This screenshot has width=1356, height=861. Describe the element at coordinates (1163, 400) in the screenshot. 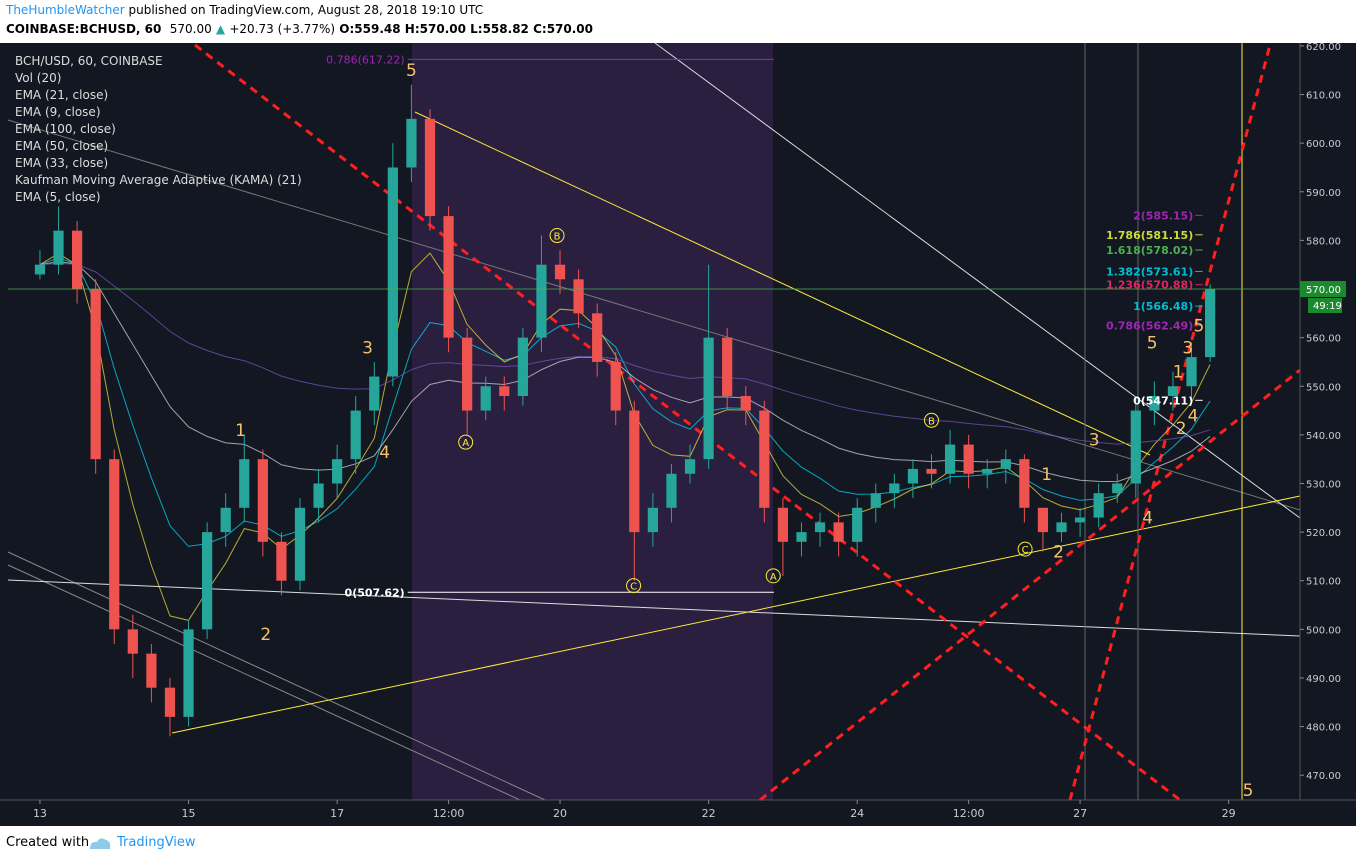

I see `fib-label: 0(547.11)` at that location.